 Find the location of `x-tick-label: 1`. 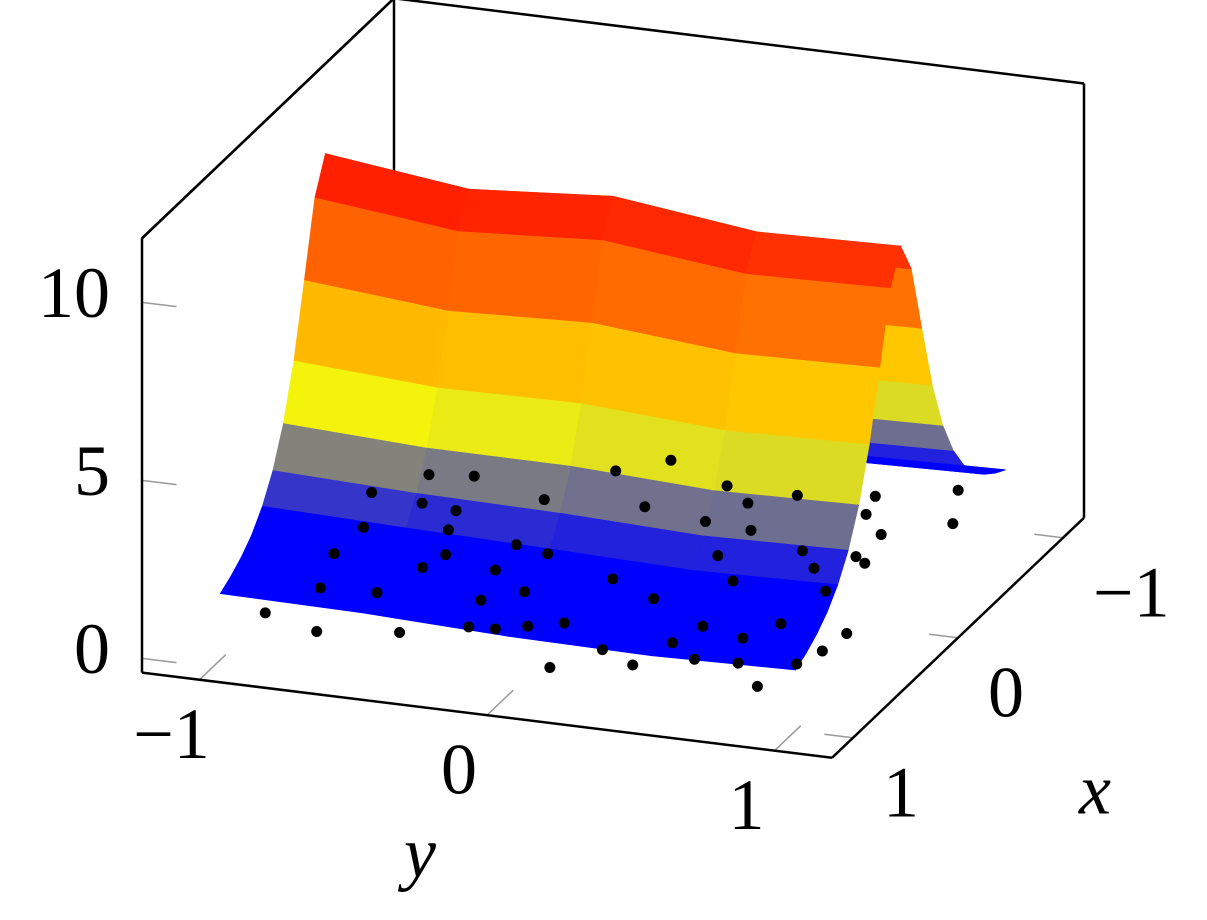

x-tick-label: 1 is located at coordinates (901, 792).